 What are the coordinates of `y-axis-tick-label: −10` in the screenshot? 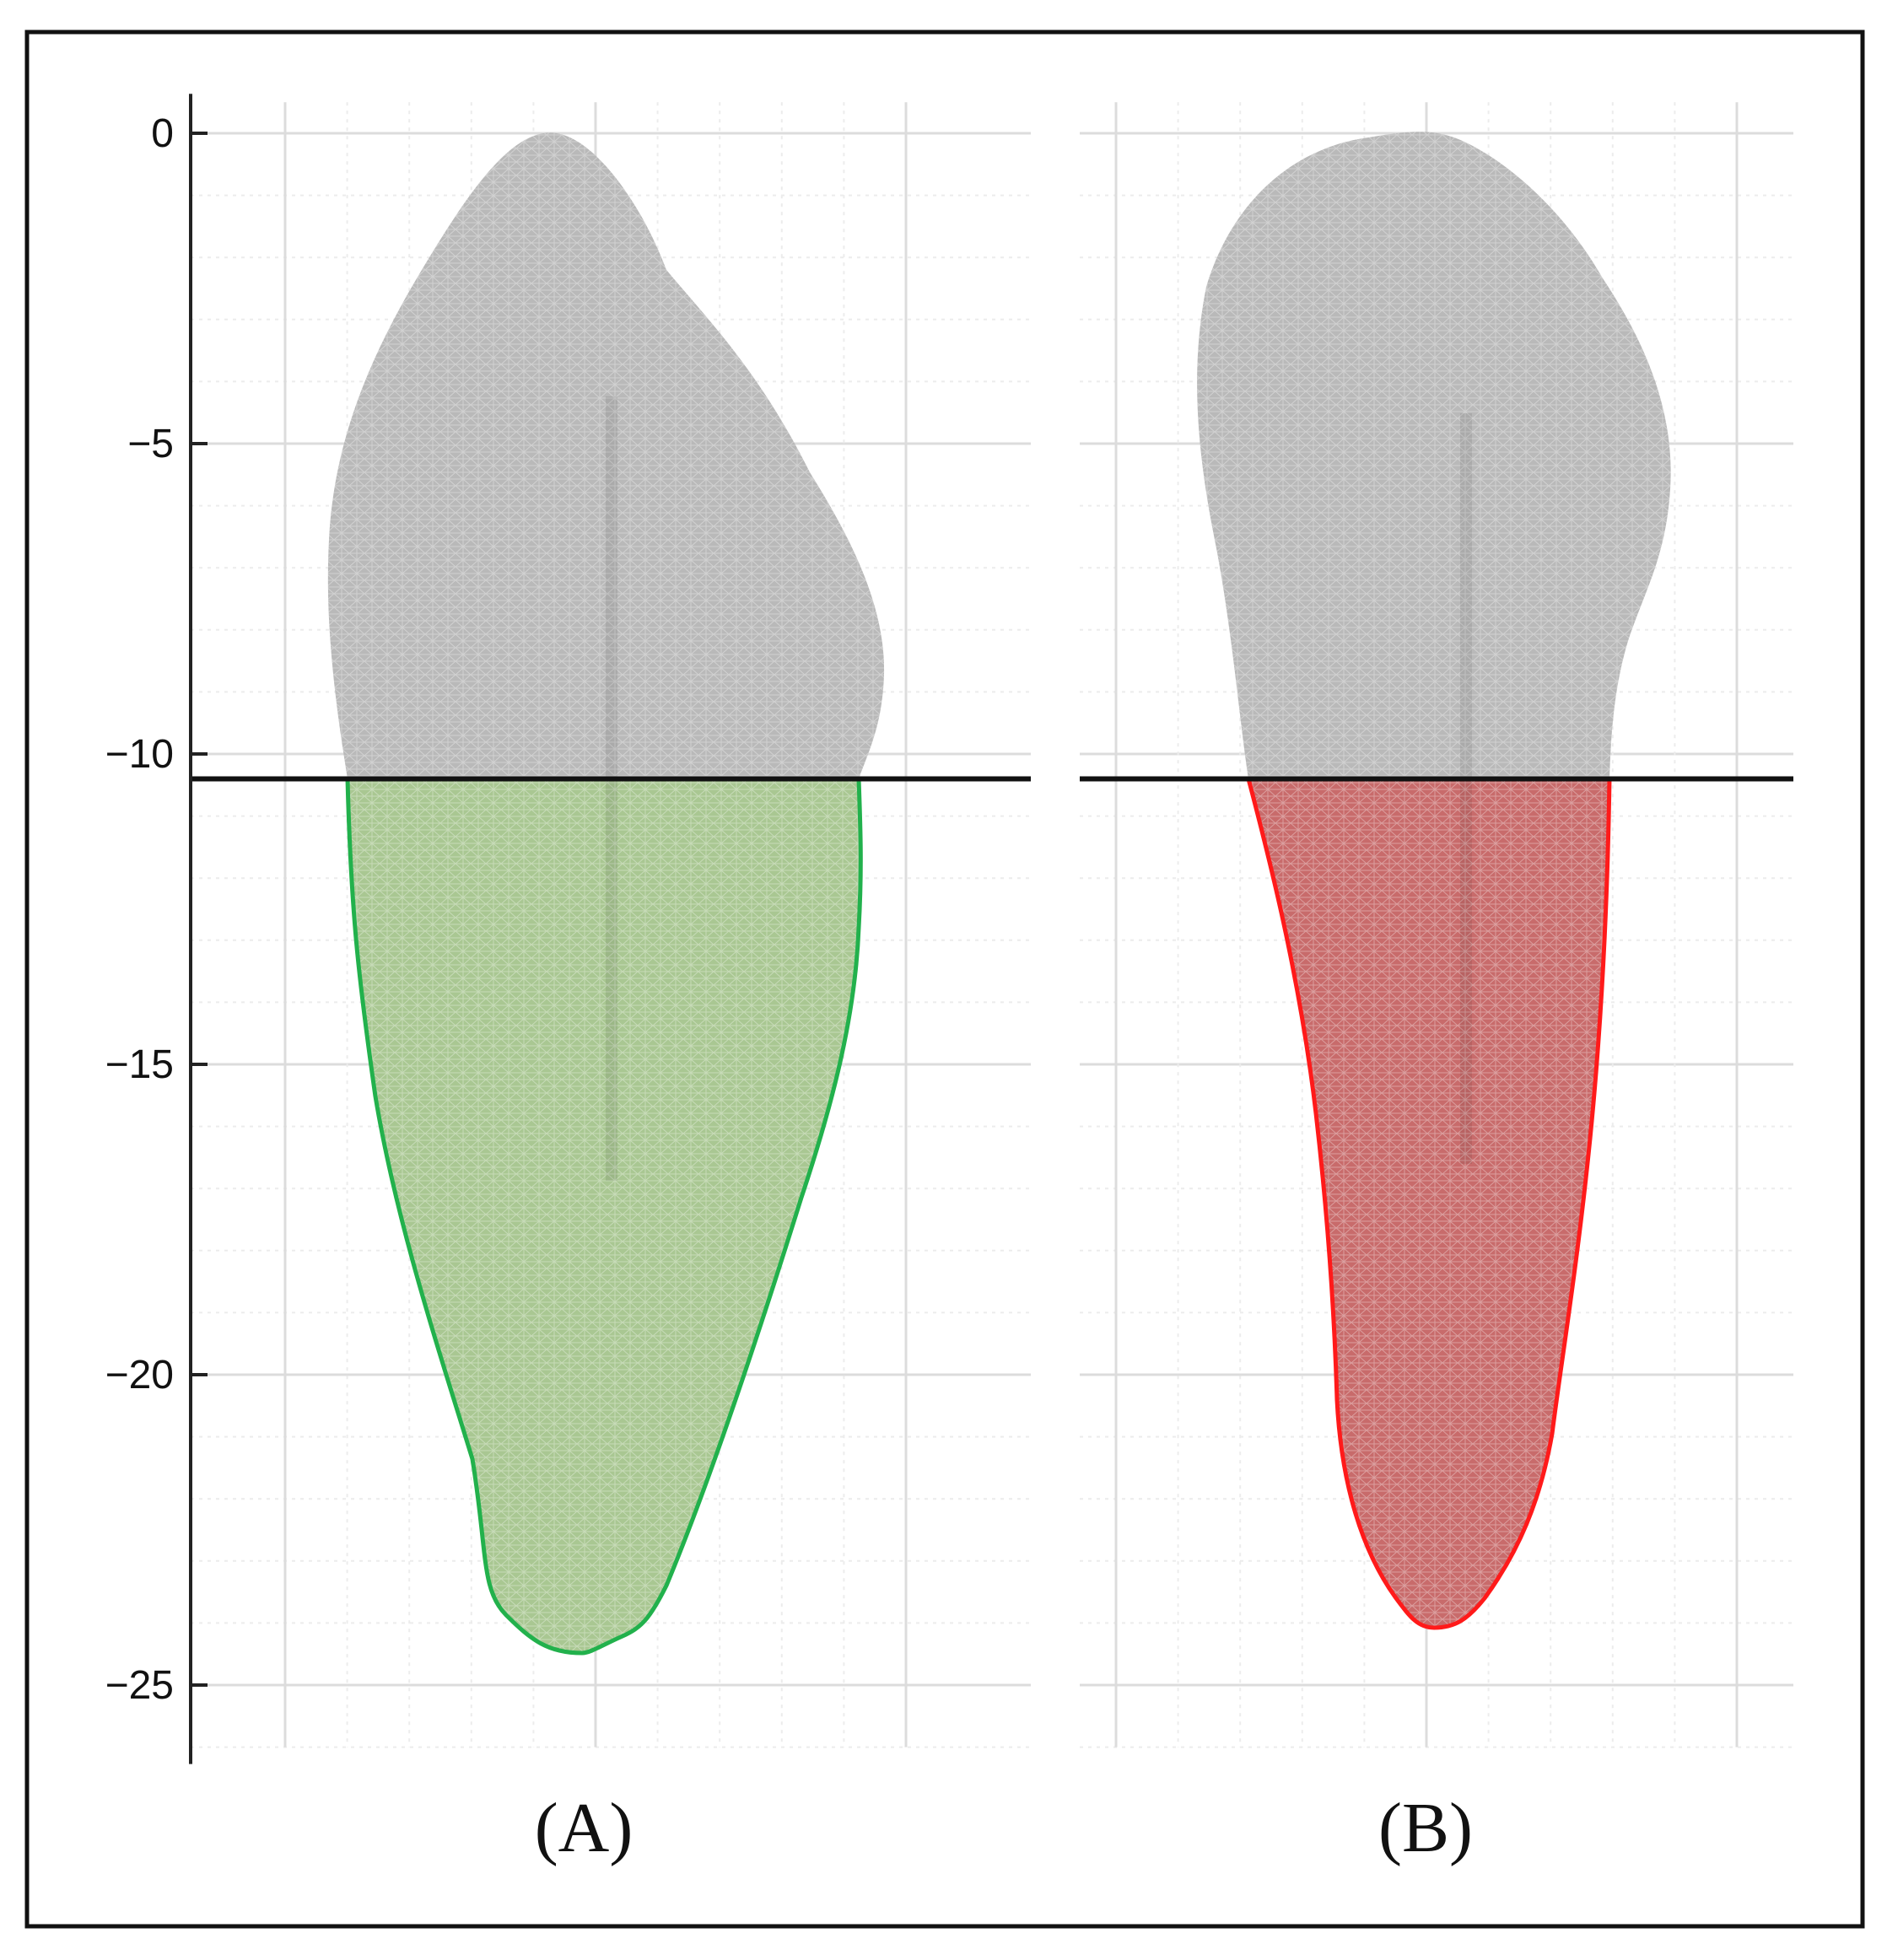 It's located at (139, 755).